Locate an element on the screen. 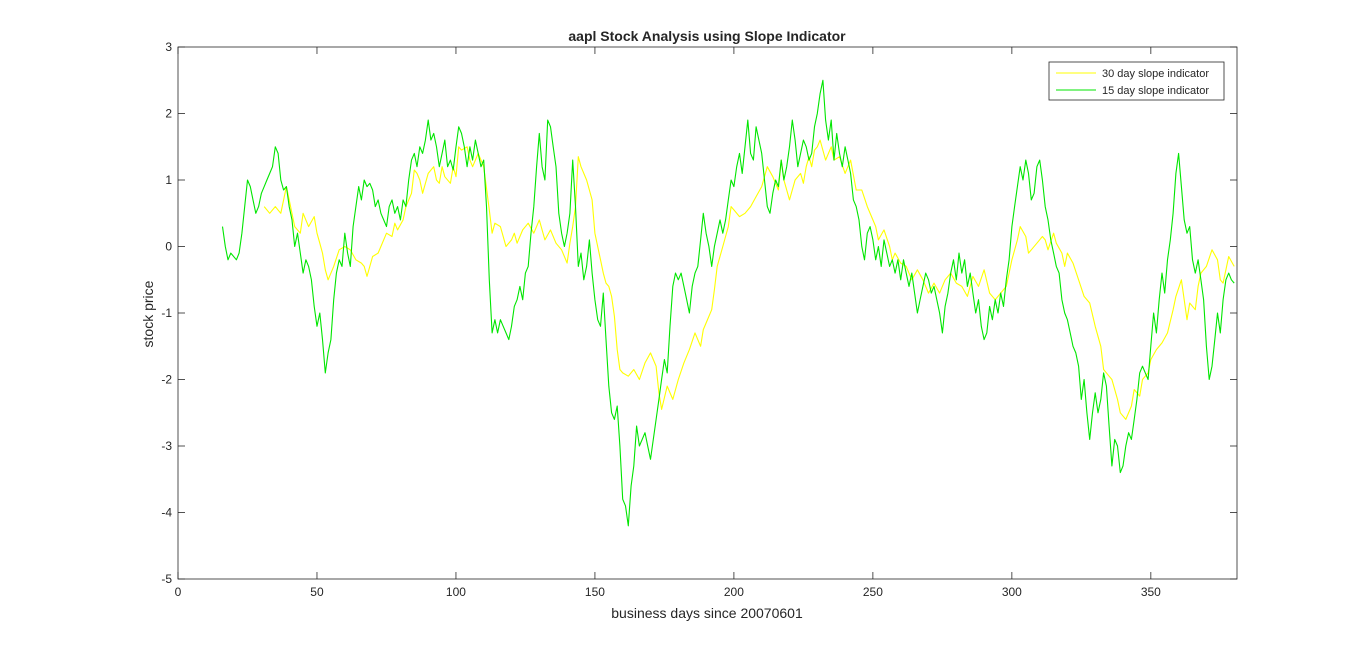 This screenshot has height=651, width=1366. x-tick-label: 0 is located at coordinates (178, 592).